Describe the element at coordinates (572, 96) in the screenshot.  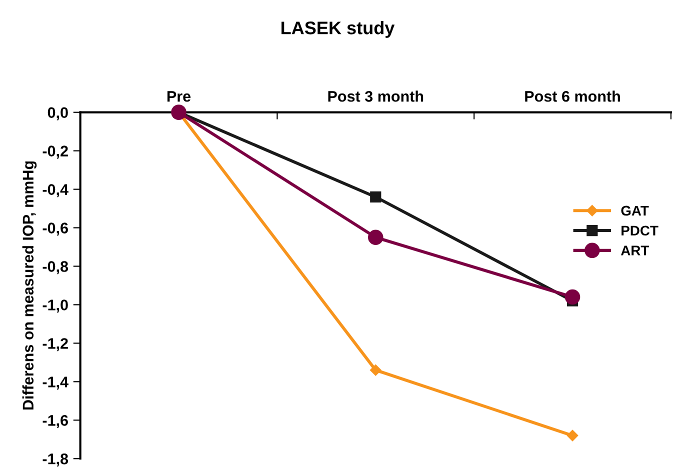
I see `x-tick-label: Post 6 month` at that location.